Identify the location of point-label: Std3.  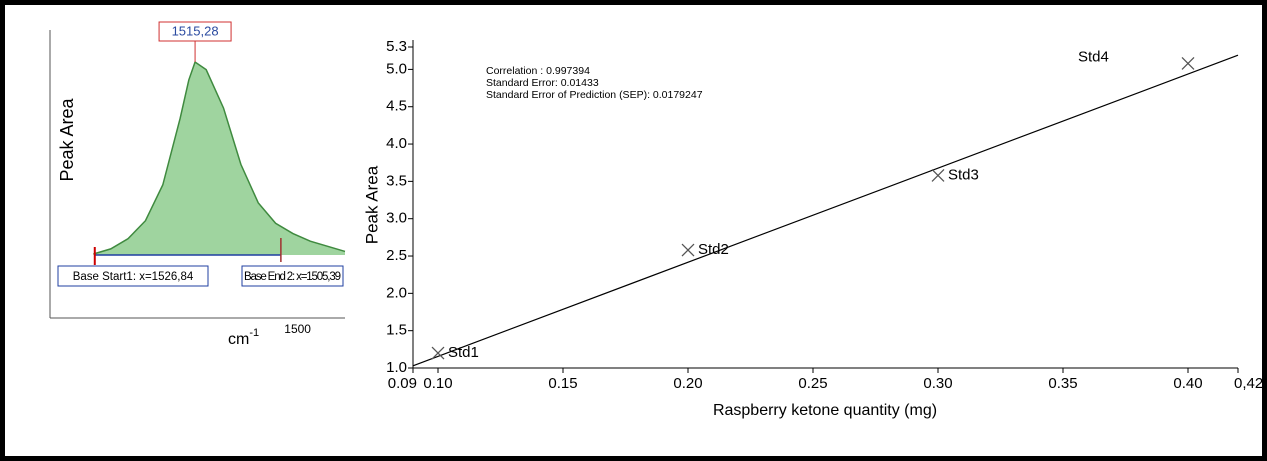
(963, 174).